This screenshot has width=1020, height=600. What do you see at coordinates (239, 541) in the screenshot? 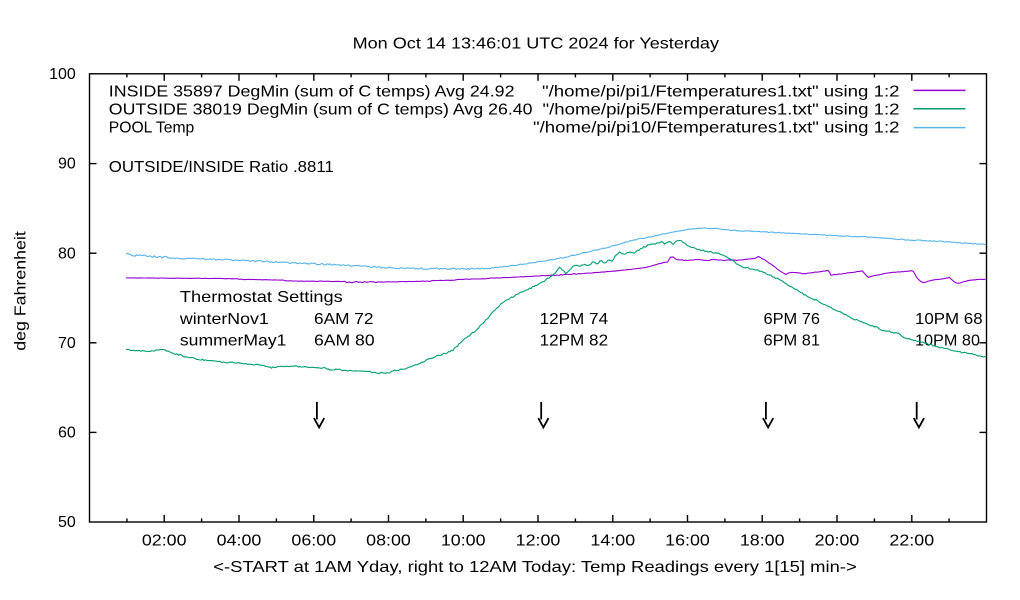
I see `svg-text: 04:00` at bounding box center [239, 541].